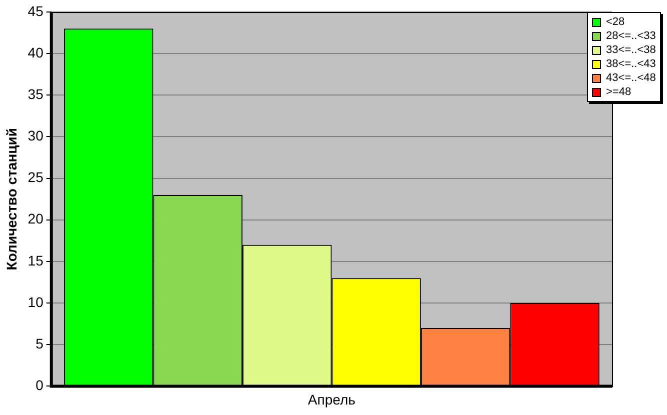  I want to click on y-tick-label: 45, so click(36, 10).